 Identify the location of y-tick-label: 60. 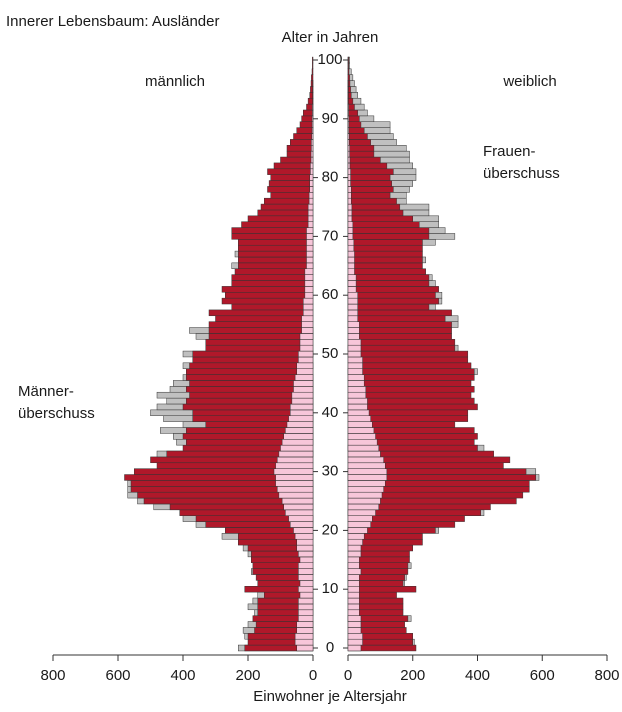
(330, 294).